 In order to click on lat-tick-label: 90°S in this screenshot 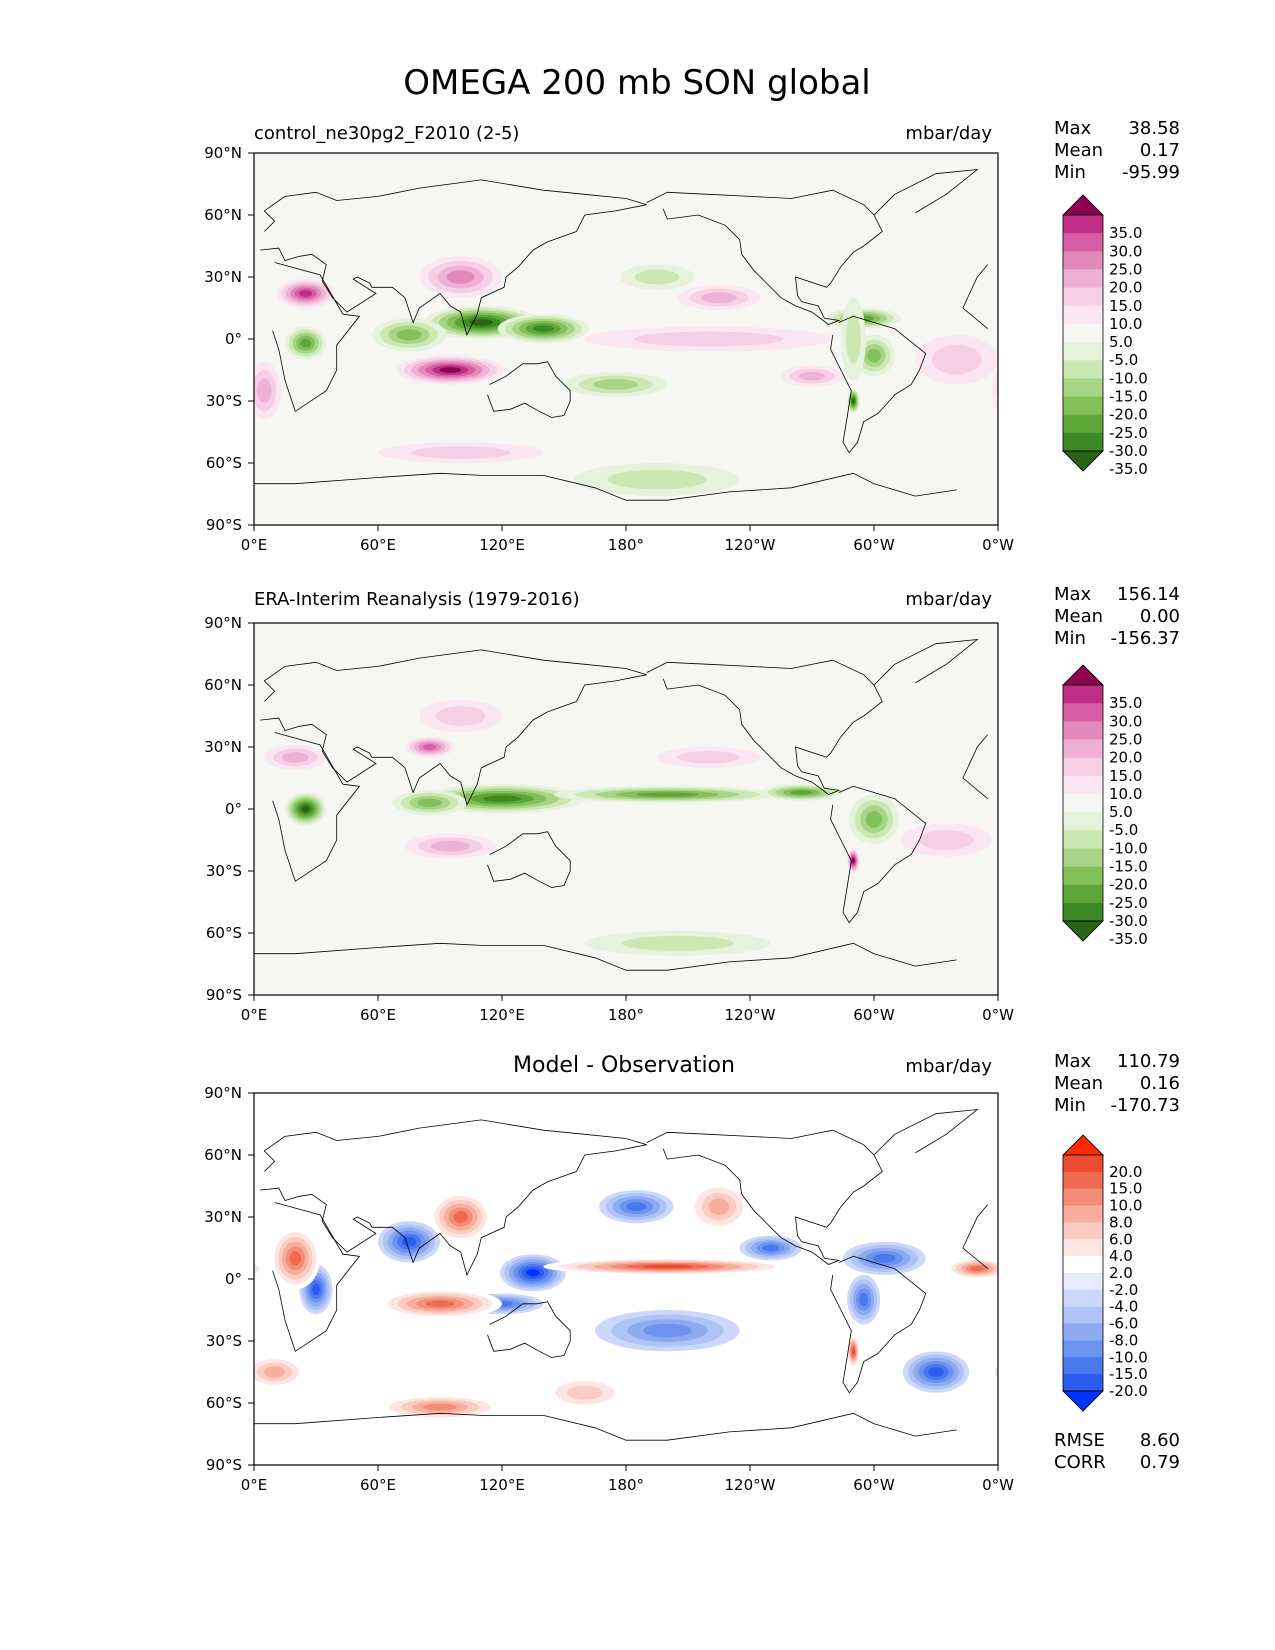, I will do `click(224, 1465)`.